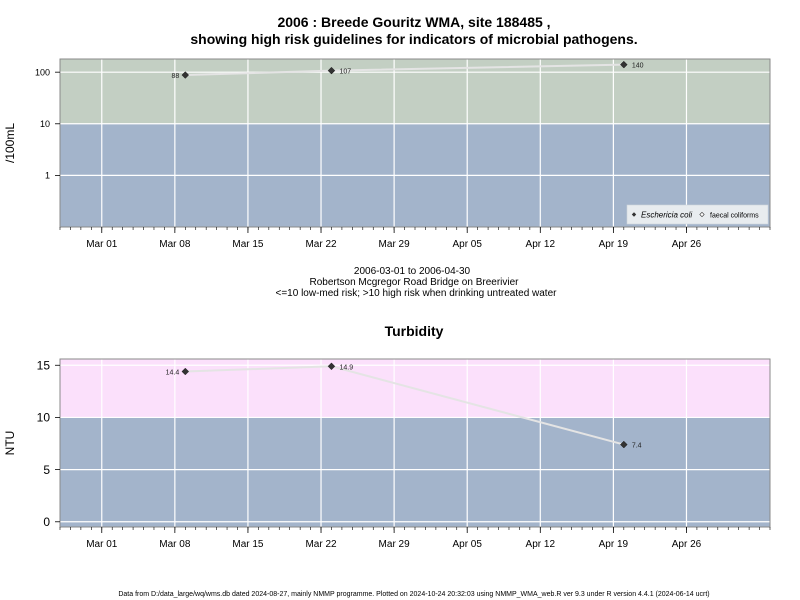 The image size is (800, 600). Describe the element at coordinates (46, 522) in the screenshot. I see `y-tick-label: 0` at that location.